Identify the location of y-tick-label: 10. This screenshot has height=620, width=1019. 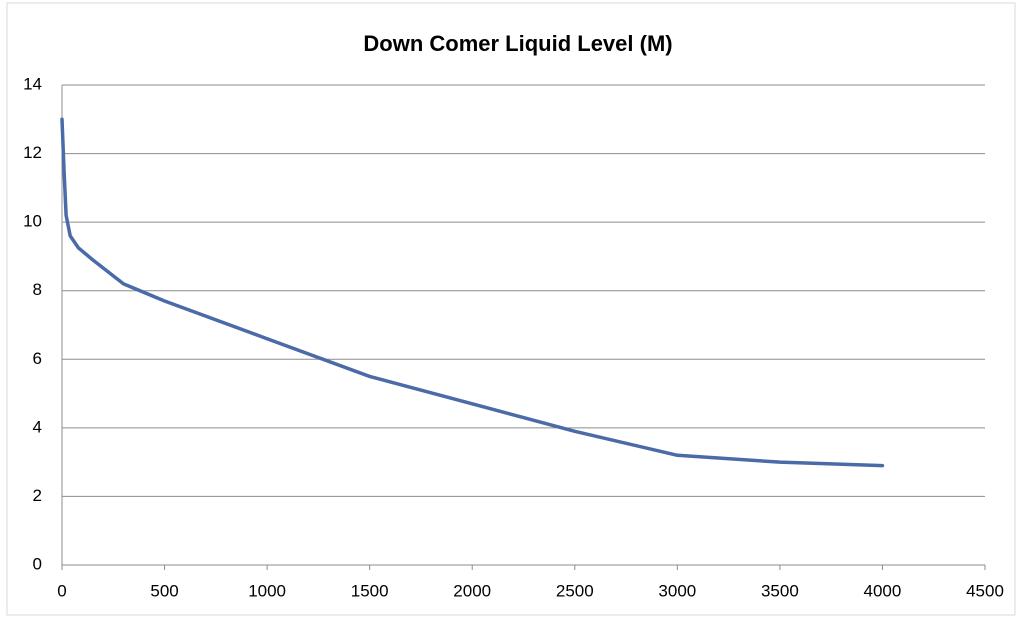
(32, 221).